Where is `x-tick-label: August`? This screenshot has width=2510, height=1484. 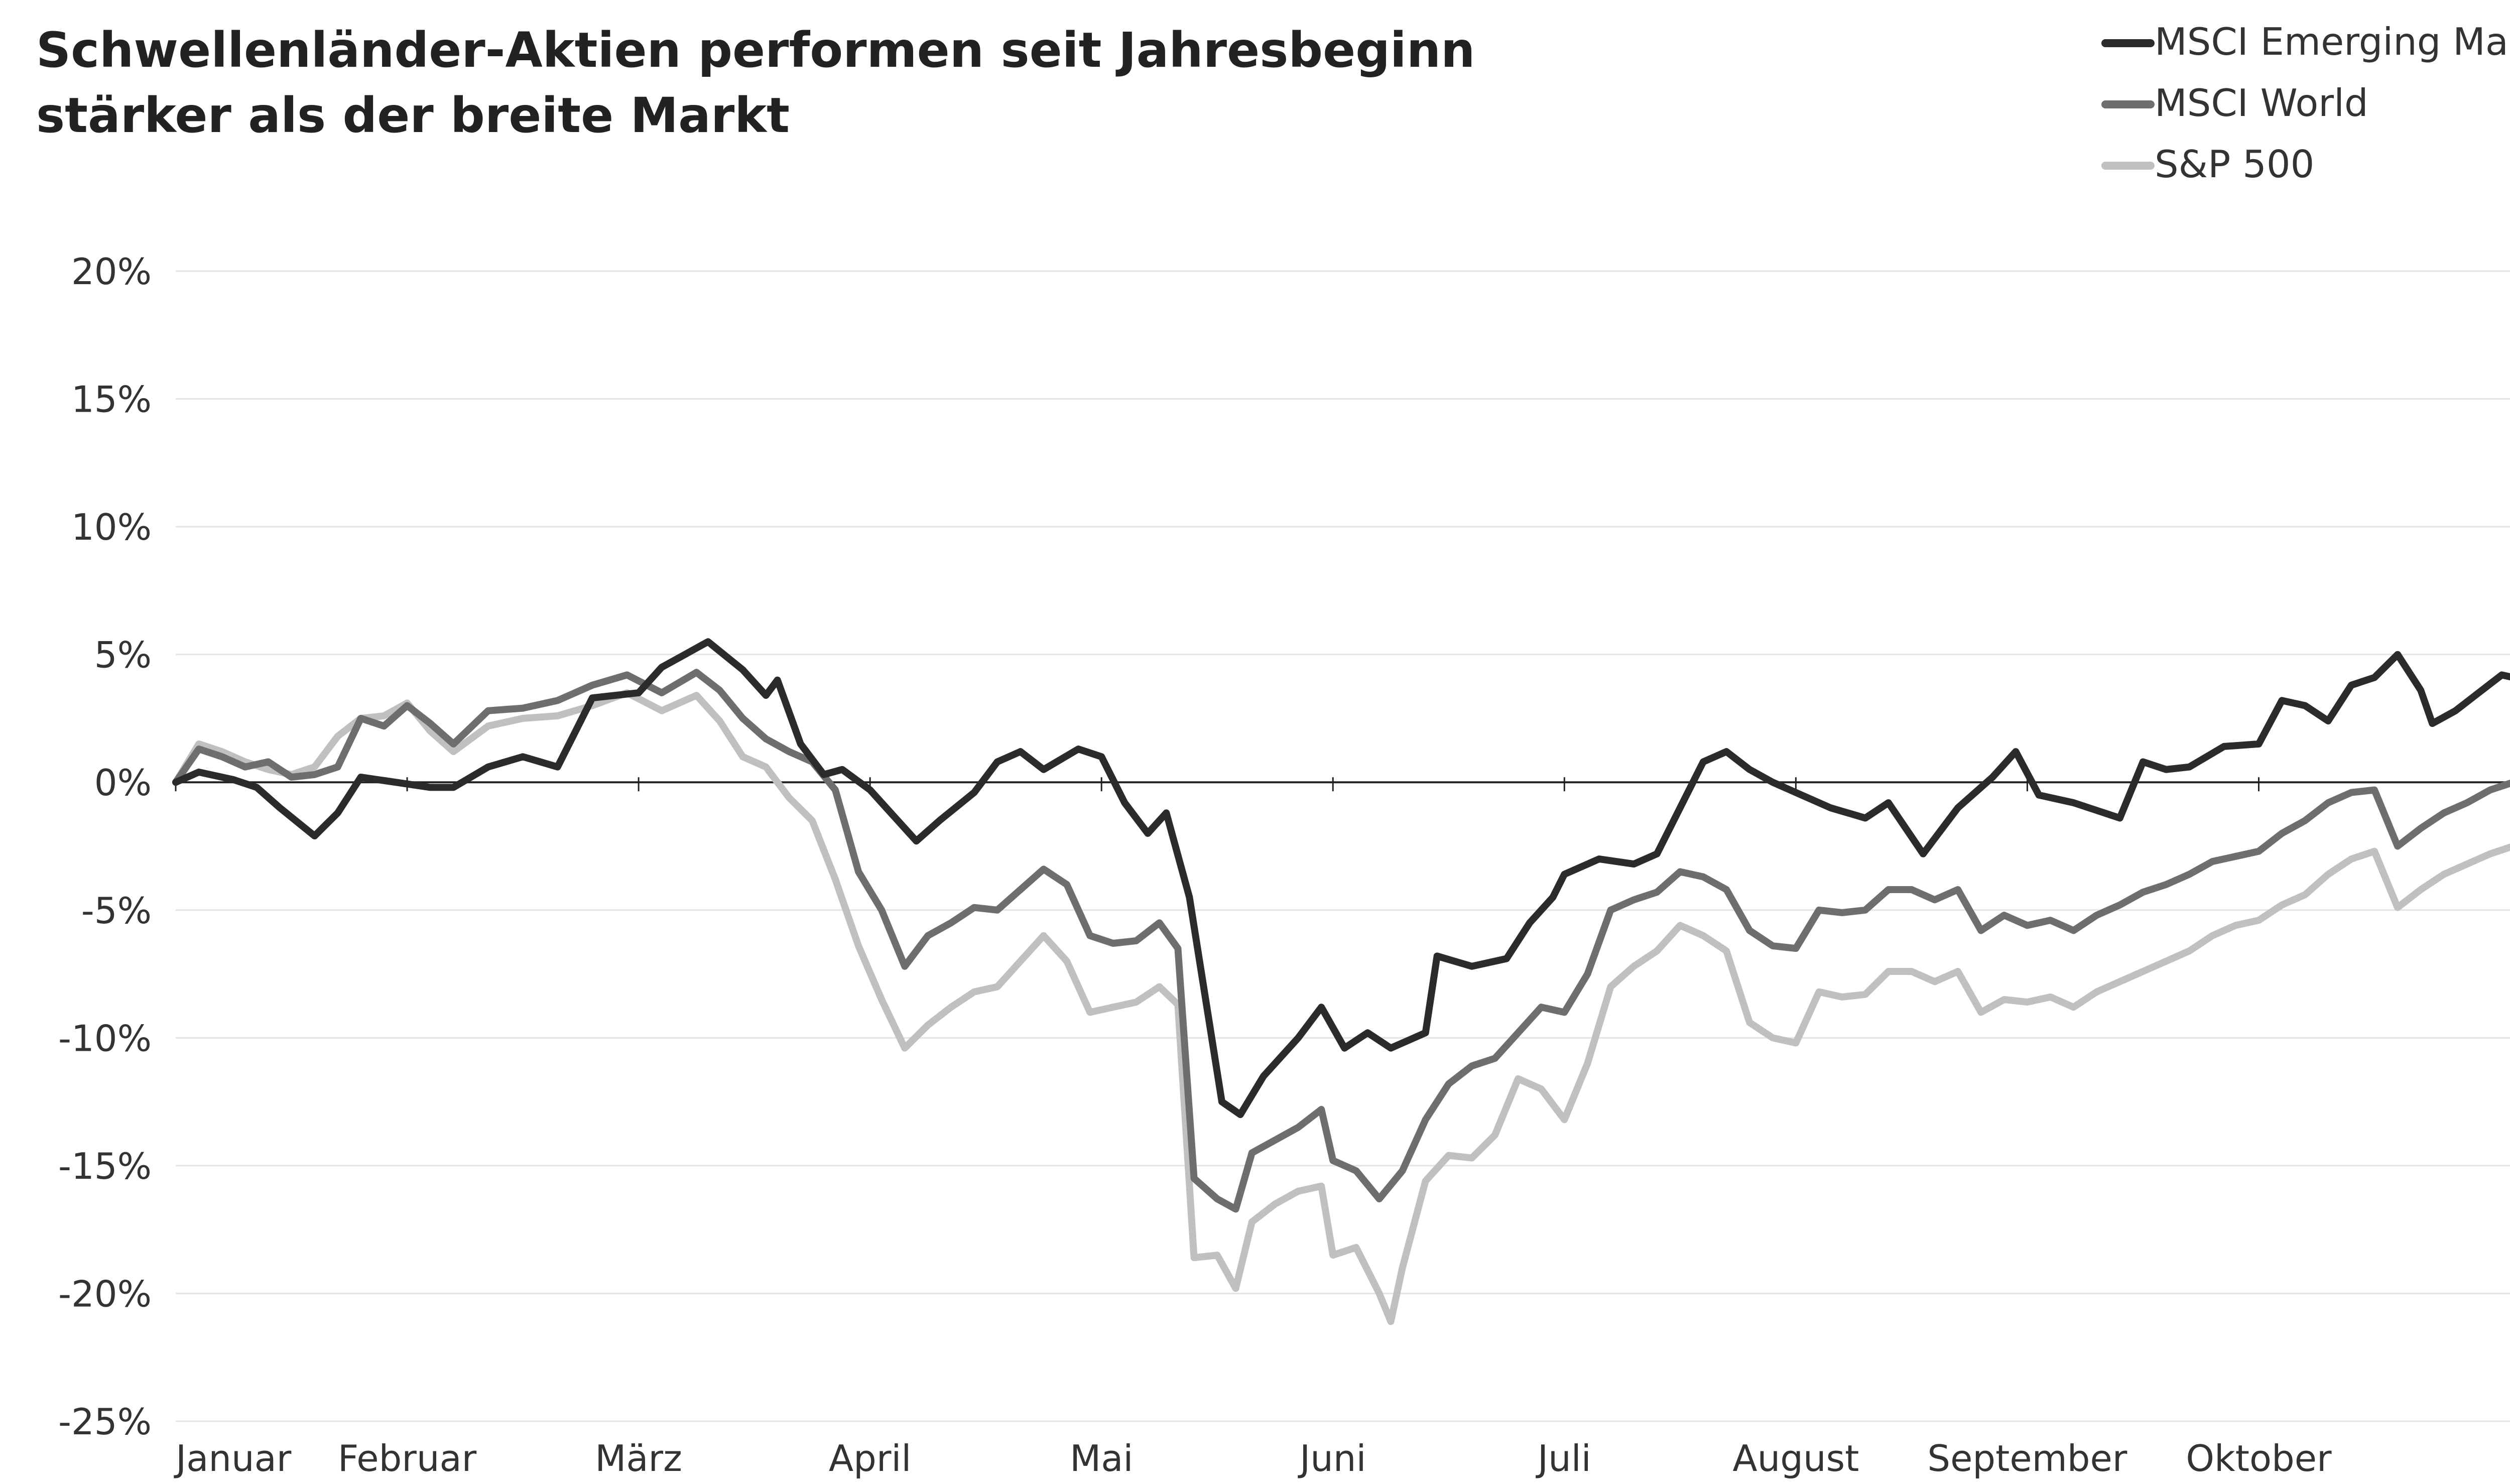
x-tick-label: August is located at coordinates (1795, 1458).